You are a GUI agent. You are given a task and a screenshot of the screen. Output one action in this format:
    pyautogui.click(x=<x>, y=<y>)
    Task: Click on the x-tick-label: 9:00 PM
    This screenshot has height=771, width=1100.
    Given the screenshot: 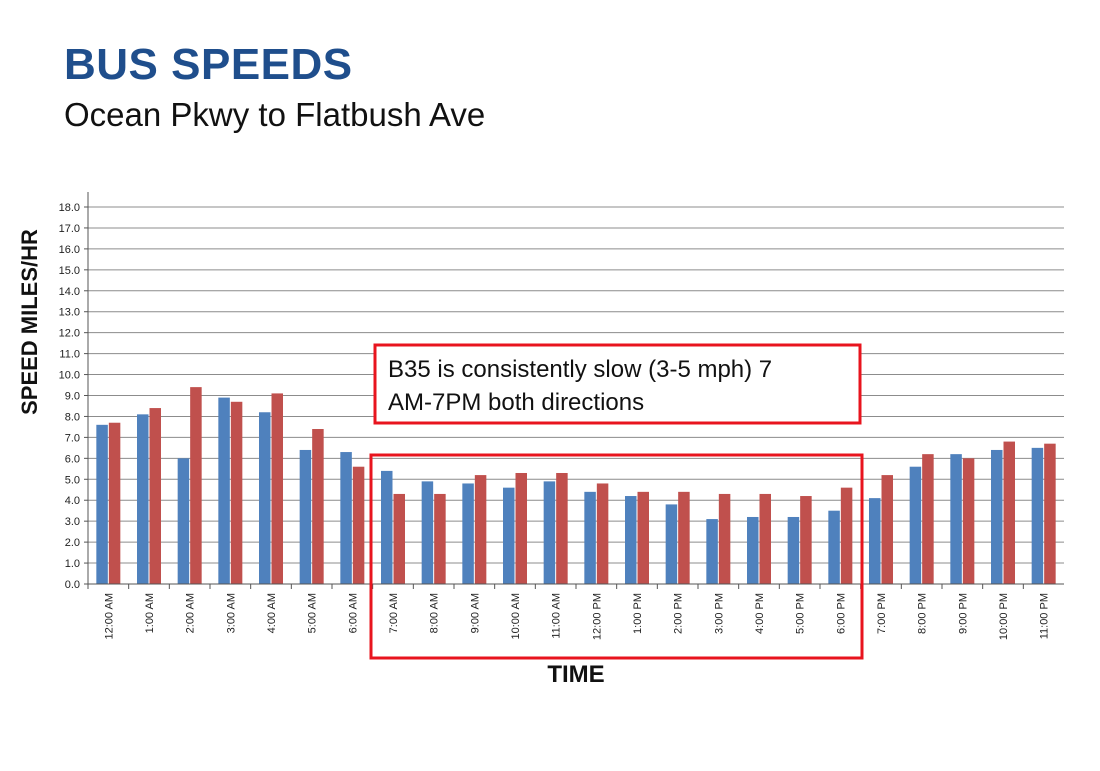 What is the action you would take?
    pyautogui.click(x=963, y=613)
    